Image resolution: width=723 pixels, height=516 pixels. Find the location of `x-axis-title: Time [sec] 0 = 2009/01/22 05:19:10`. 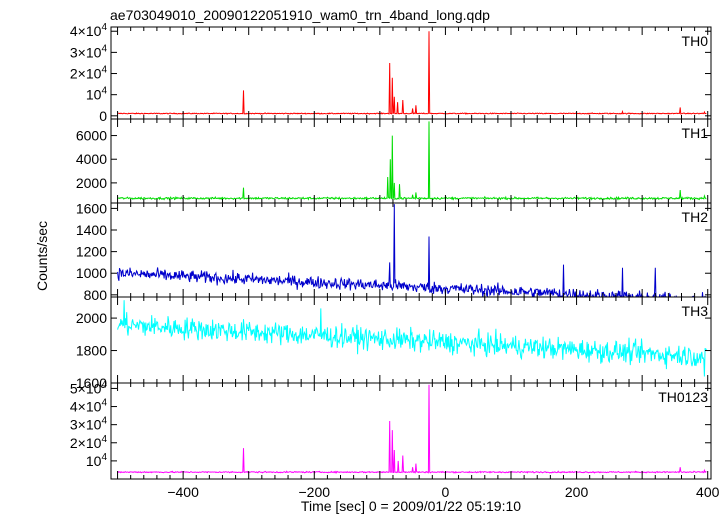

x-axis-title: Time [sec] 0 = 2009/01/22 05:19:10 is located at coordinates (411, 506).